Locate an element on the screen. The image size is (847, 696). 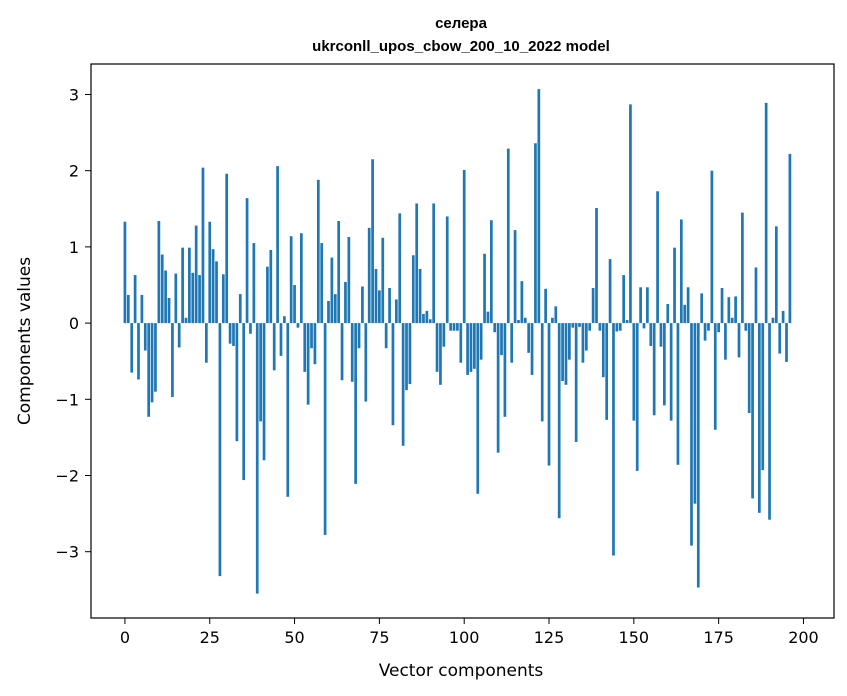
y-tick-label: 1 is located at coordinates (74, 247).